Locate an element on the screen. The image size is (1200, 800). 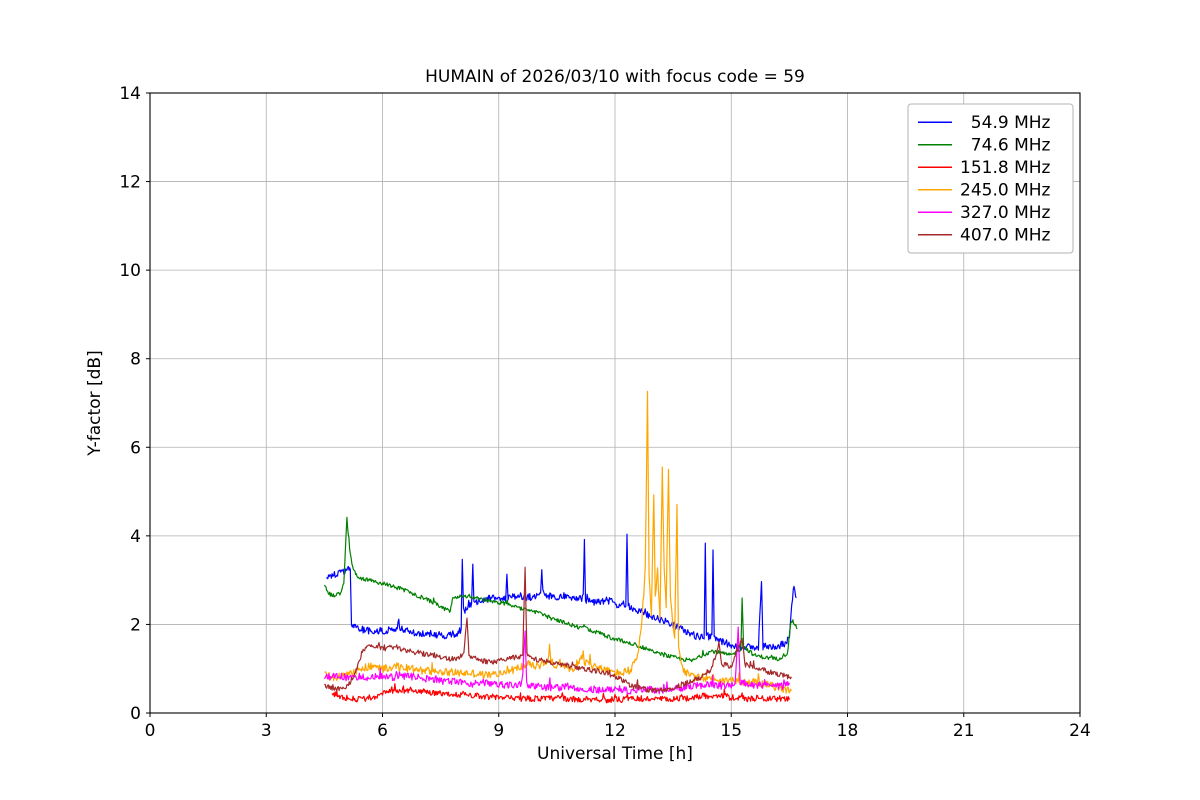
y-tick-label: 8 is located at coordinates (135, 360).